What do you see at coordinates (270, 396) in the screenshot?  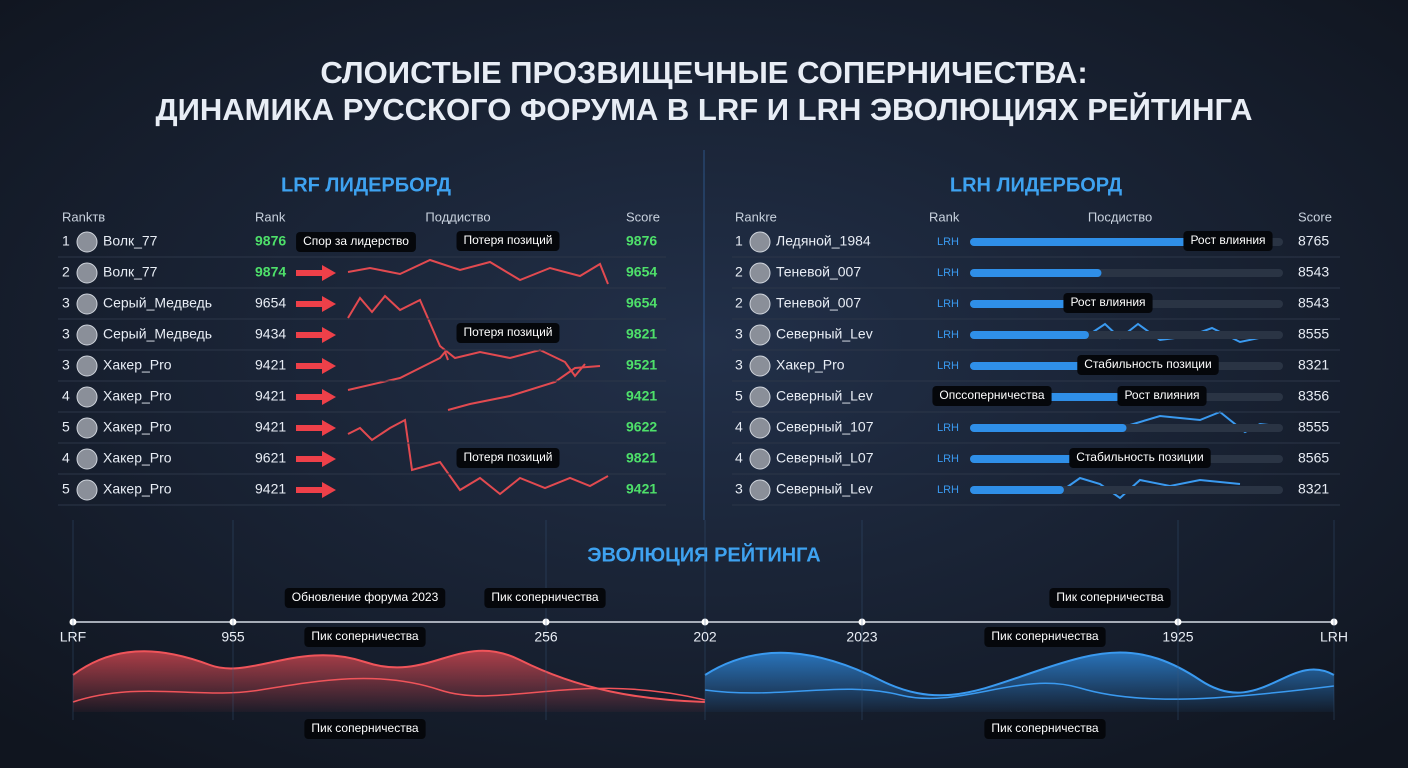 I see `rating: 9421` at bounding box center [270, 396].